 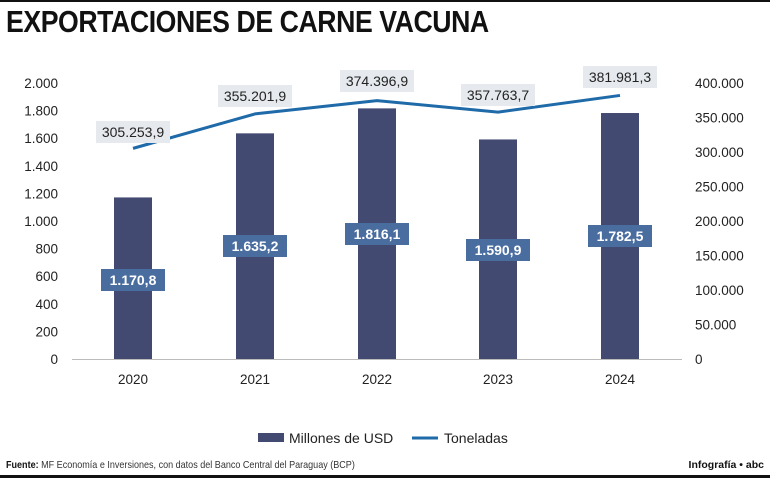 I want to click on bar-data-label: 1.635,2, so click(x=255, y=246).